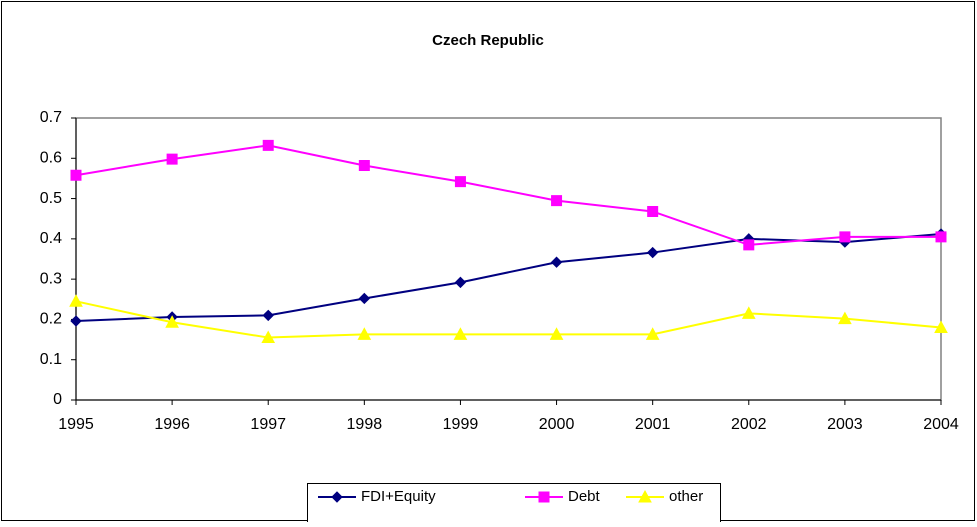  I want to click on x-tick-label: 1997, so click(268, 424).